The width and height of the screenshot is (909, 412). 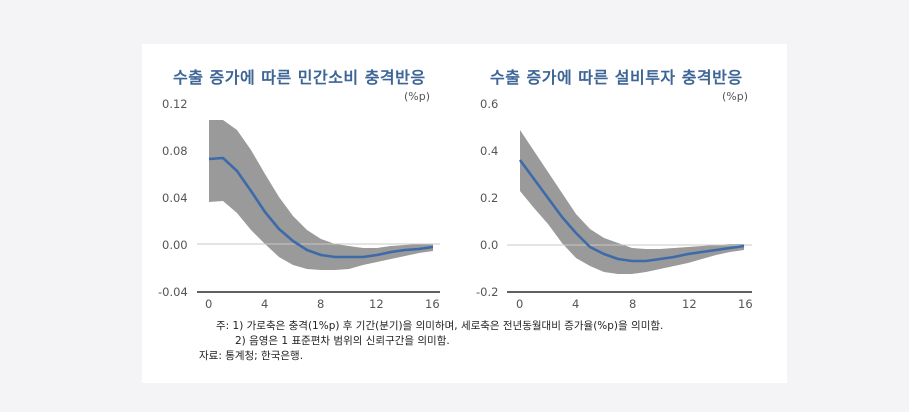 What do you see at coordinates (175, 151) in the screenshot?
I see `y-tick: 0.08` at bounding box center [175, 151].